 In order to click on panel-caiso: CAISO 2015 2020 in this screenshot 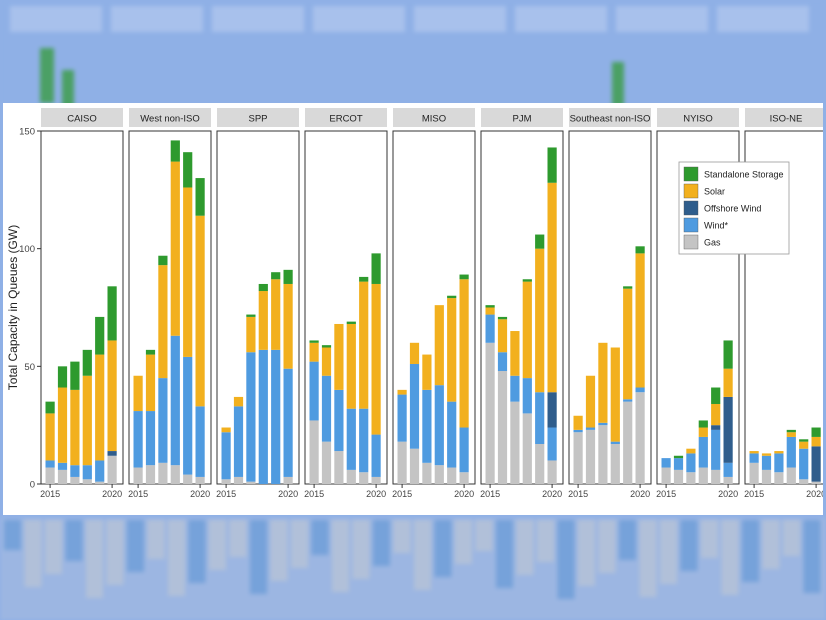, I will do `click(82, 303)`.